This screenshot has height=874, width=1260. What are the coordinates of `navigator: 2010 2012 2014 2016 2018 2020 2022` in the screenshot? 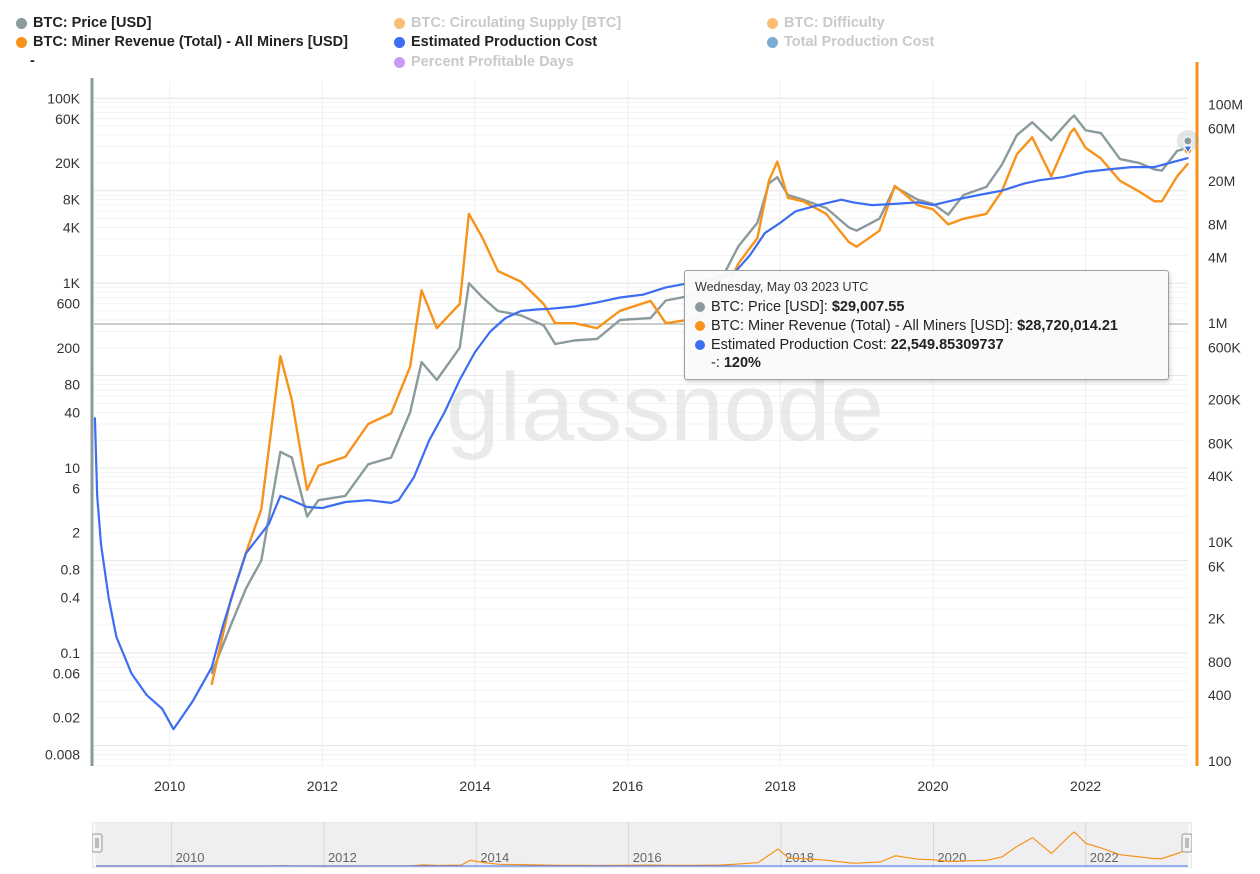 It's located at (642, 845).